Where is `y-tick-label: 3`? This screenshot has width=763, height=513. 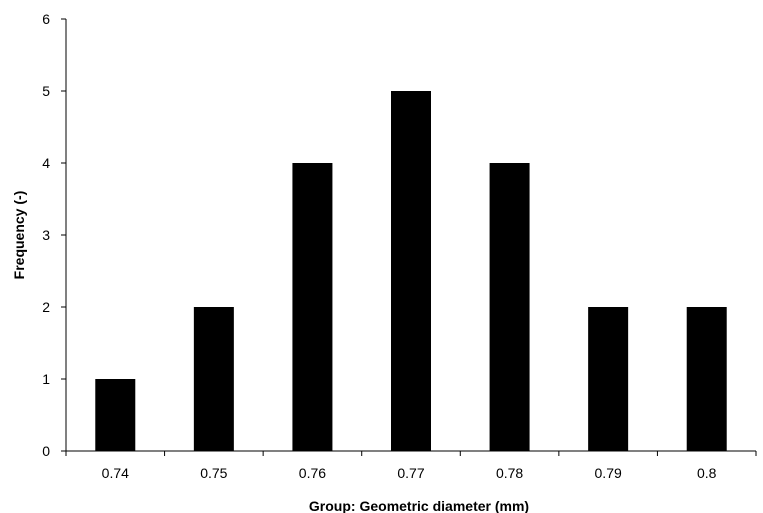
y-tick-label: 3 is located at coordinates (46, 235).